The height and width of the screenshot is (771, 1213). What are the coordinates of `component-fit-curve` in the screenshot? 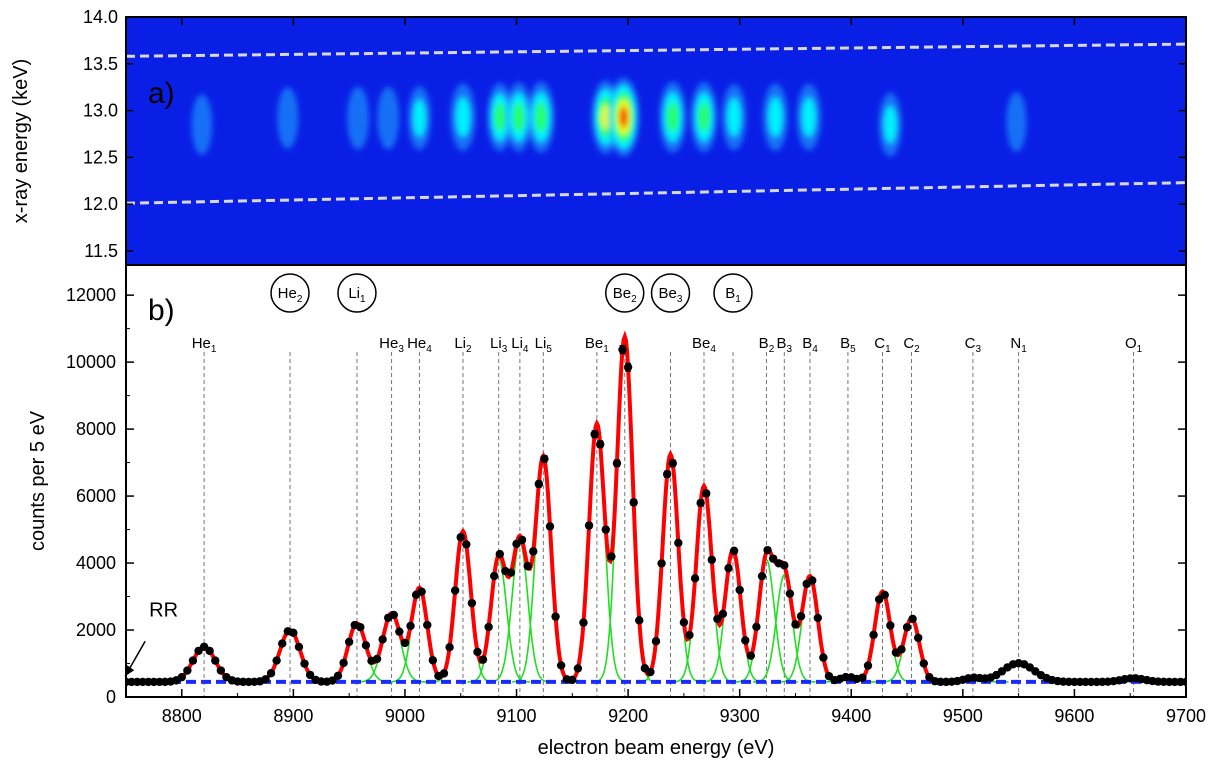 It's located at (784, 628).